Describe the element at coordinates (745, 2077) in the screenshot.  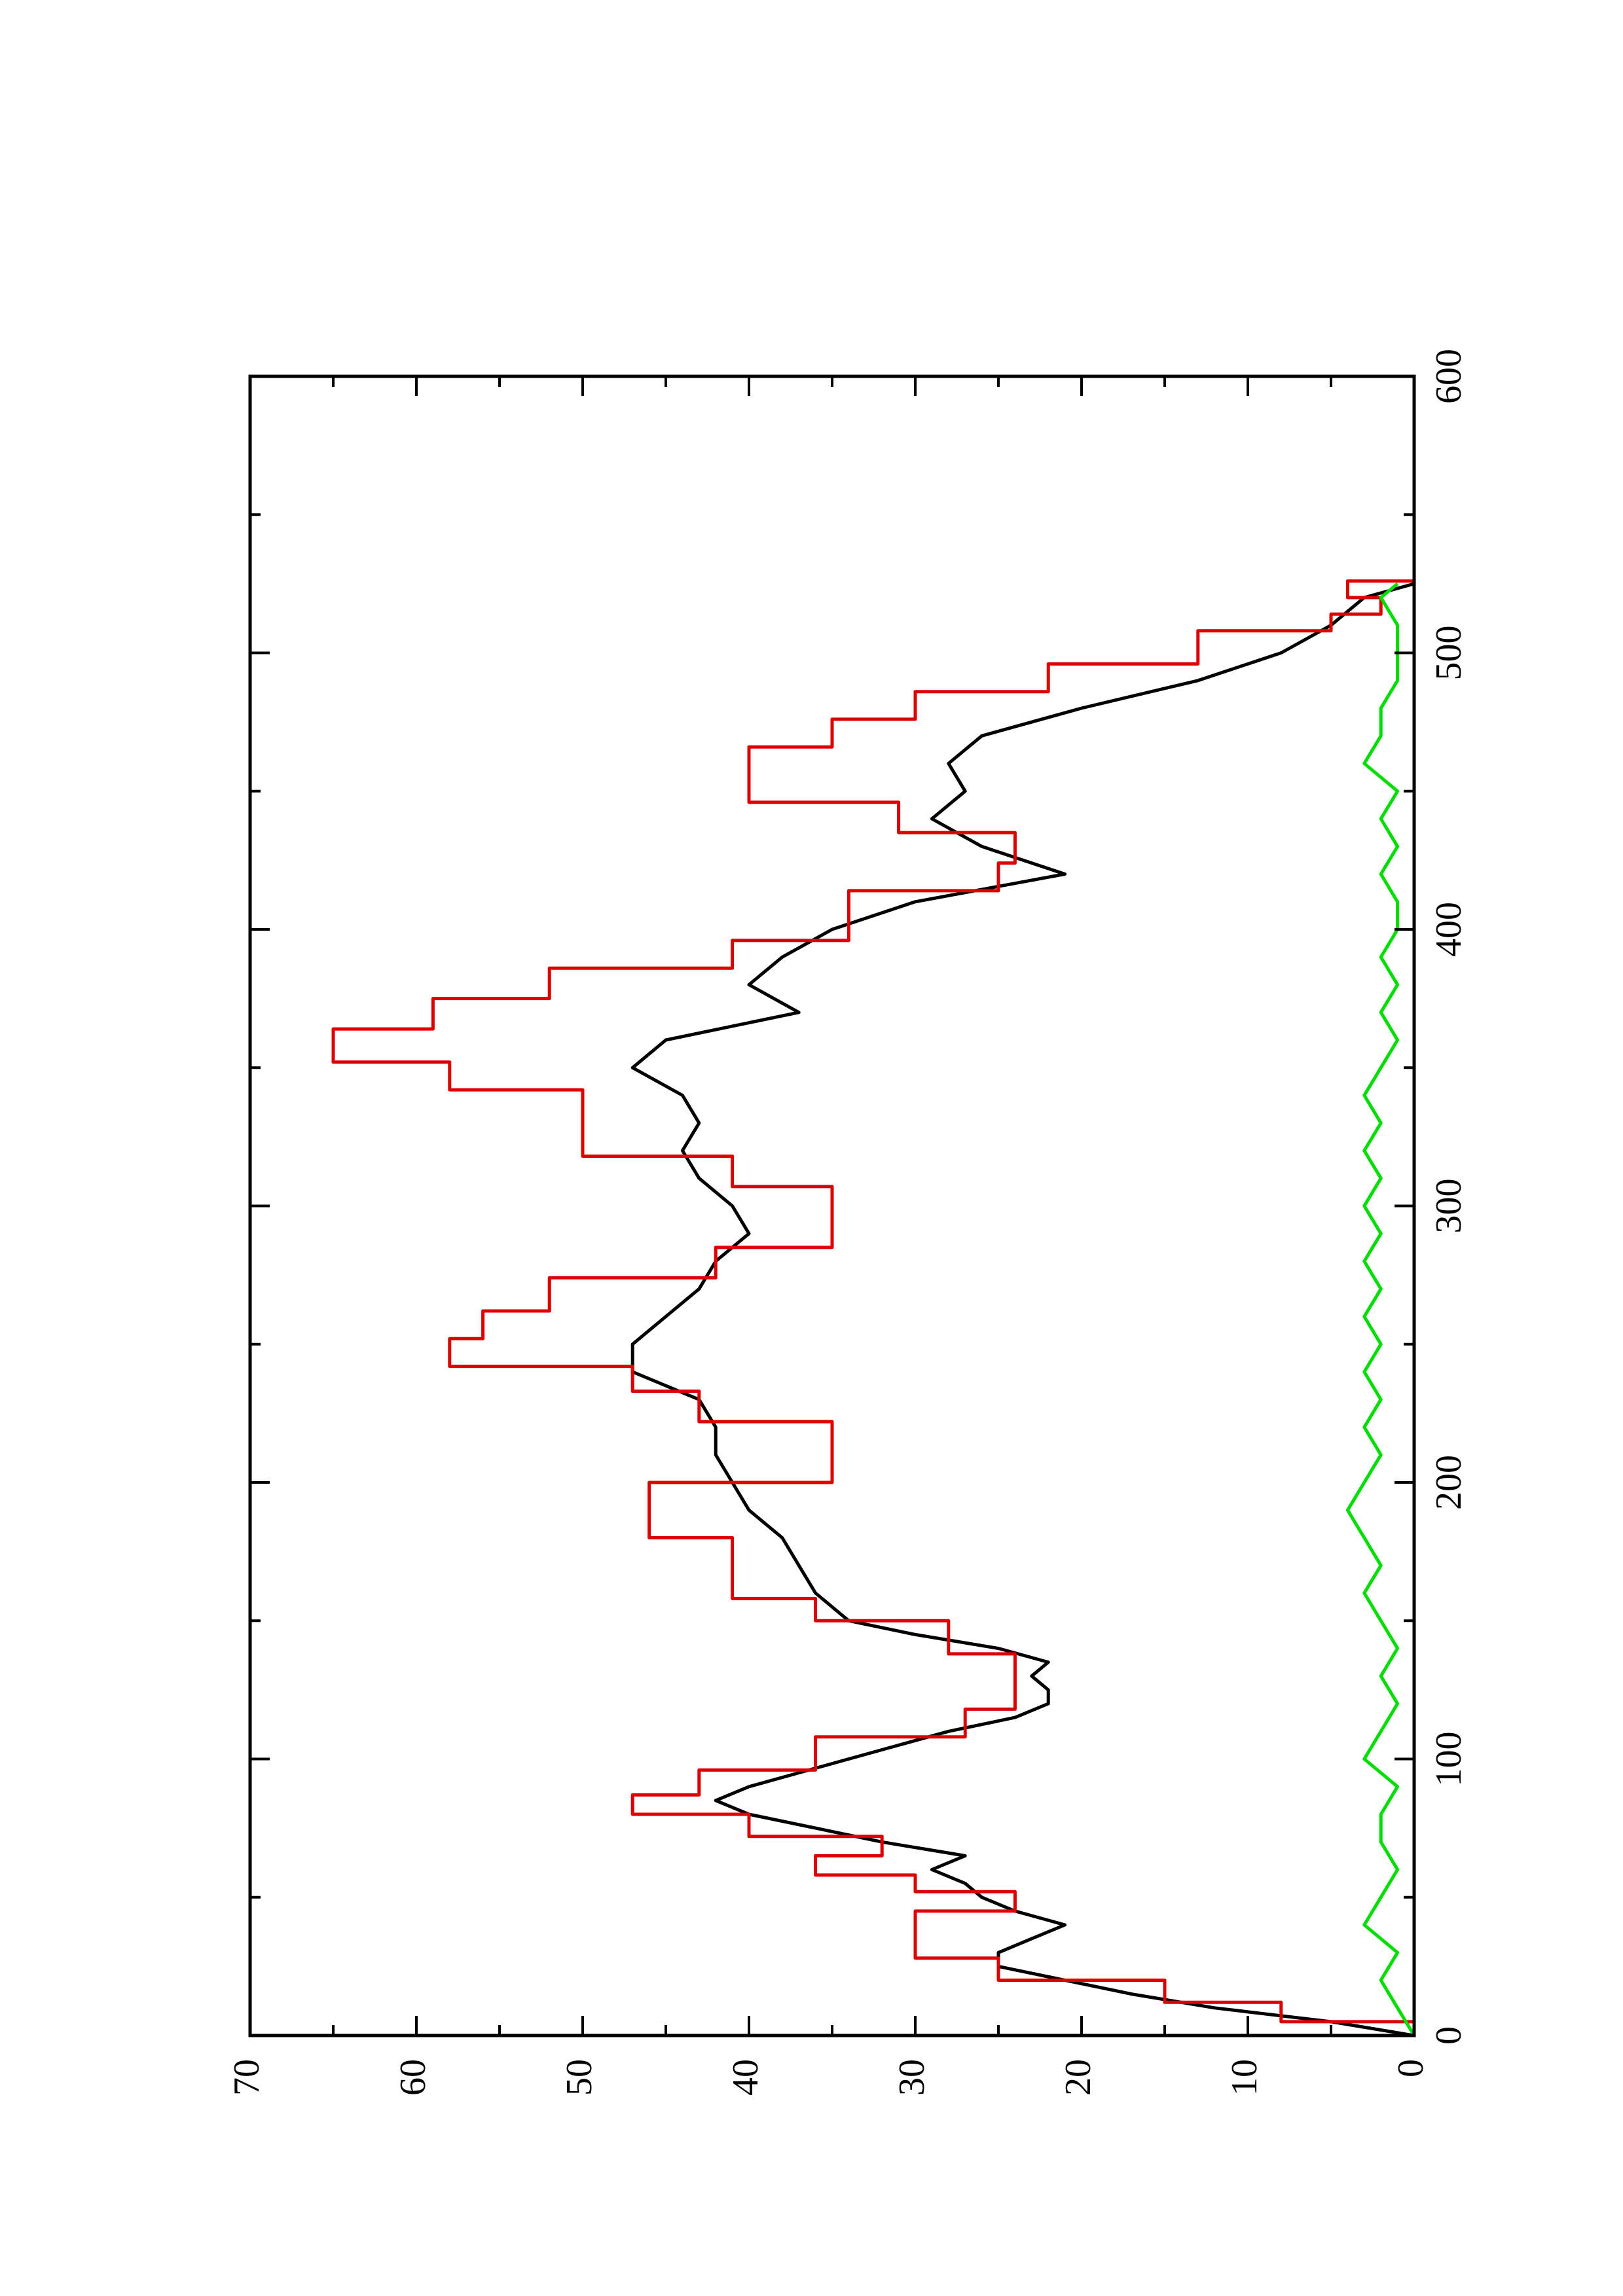
I see `y-tick-label: 40` at that location.